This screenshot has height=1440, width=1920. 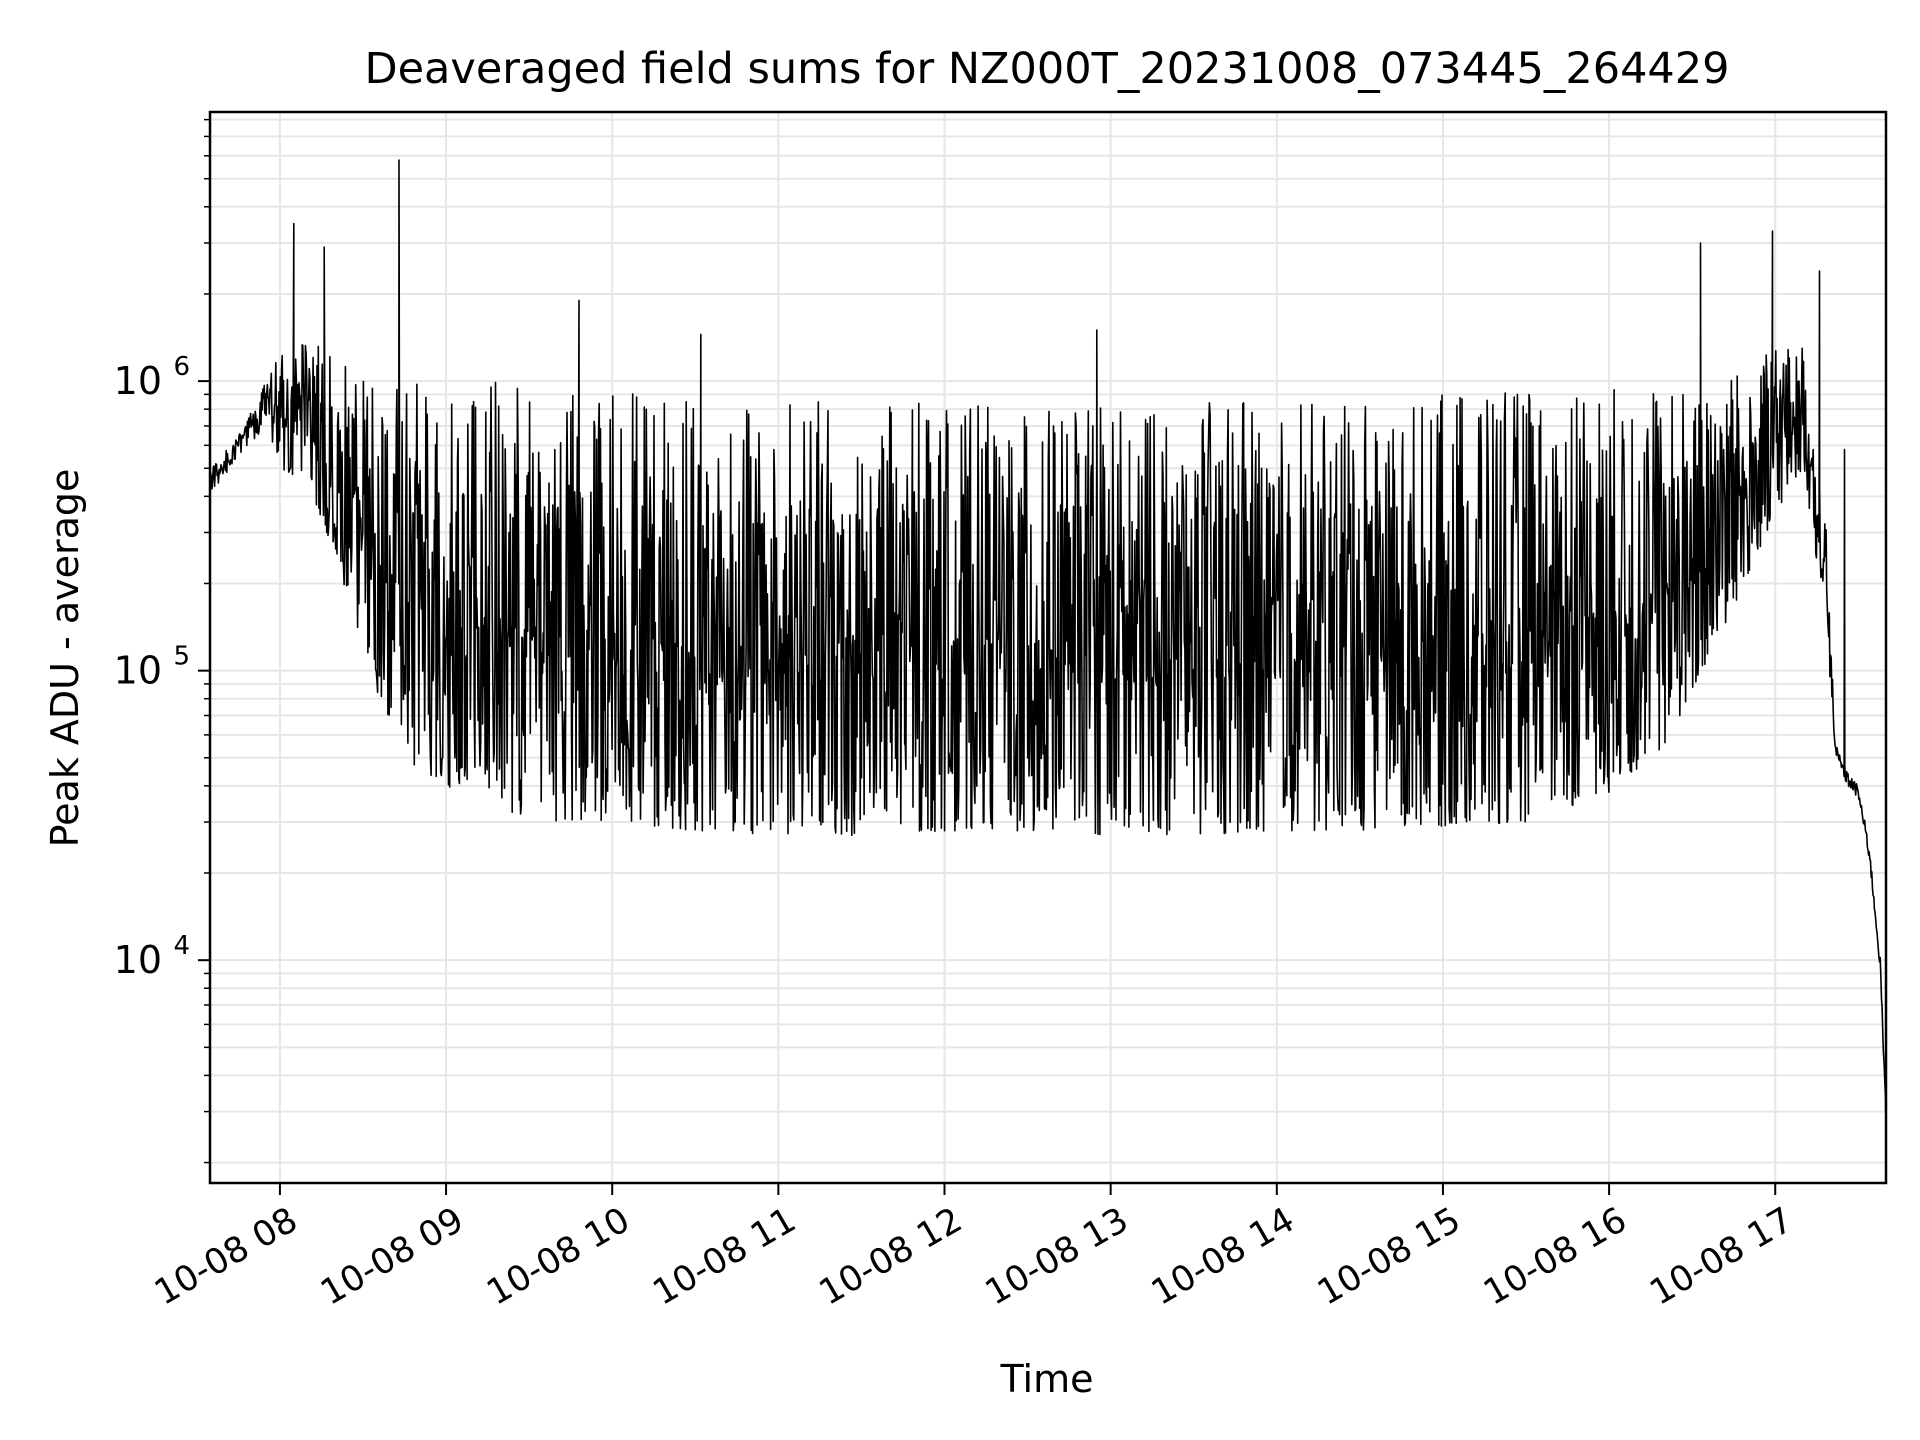 What do you see at coordinates (181, 657) in the screenshot?
I see `y-tick-label-exponent: 5` at bounding box center [181, 657].